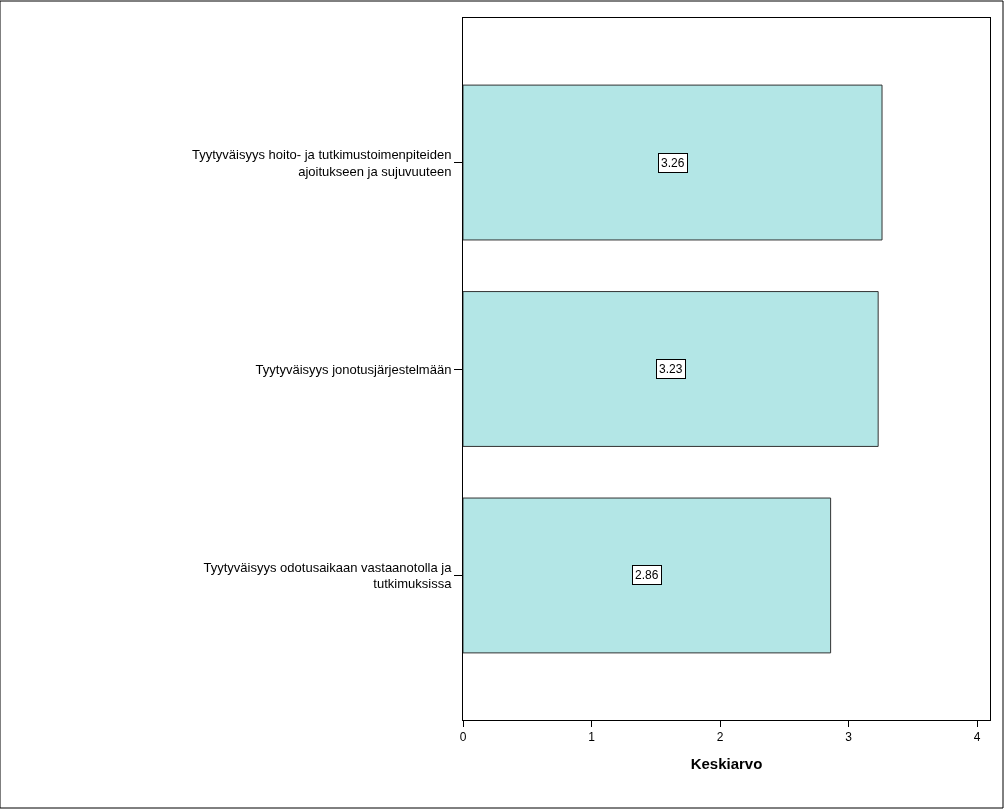  What do you see at coordinates (720, 737) in the screenshot?
I see `x-tick-label: 2` at bounding box center [720, 737].